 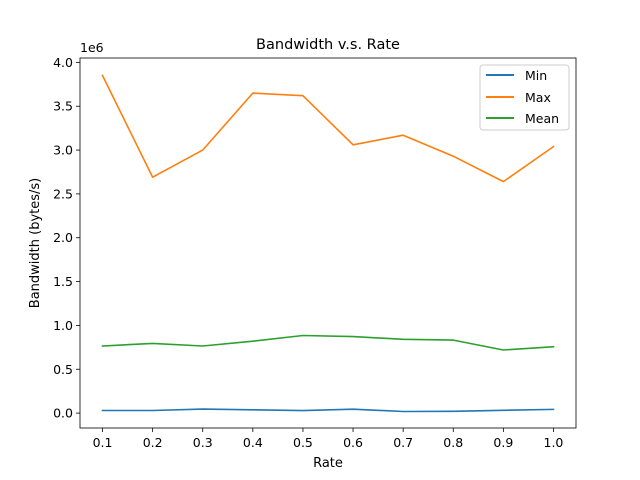 I want to click on x-tick-label: 0.1, so click(x=103, y=442).